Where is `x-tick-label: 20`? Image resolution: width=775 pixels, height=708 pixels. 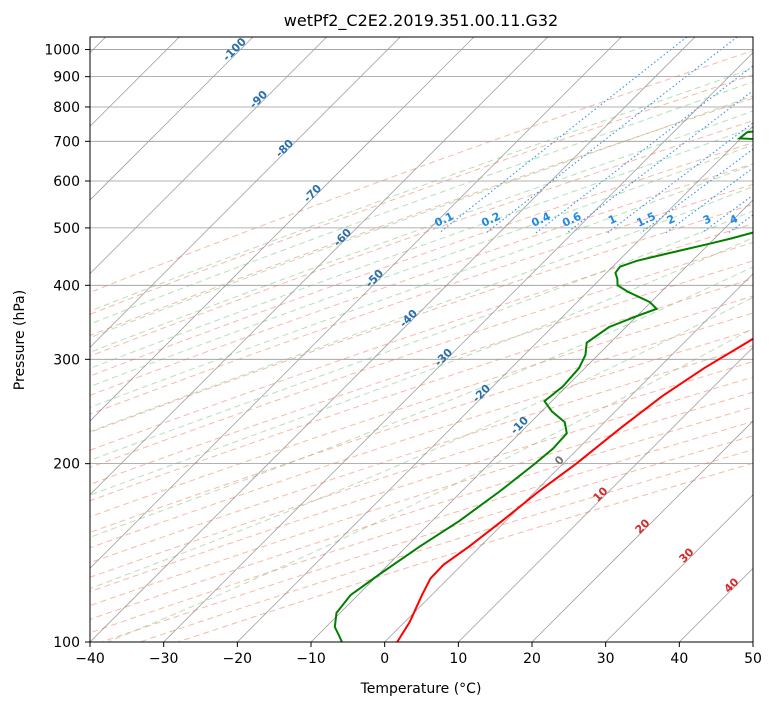
x-tick-label: 20 is located at coordinates (532, 659).